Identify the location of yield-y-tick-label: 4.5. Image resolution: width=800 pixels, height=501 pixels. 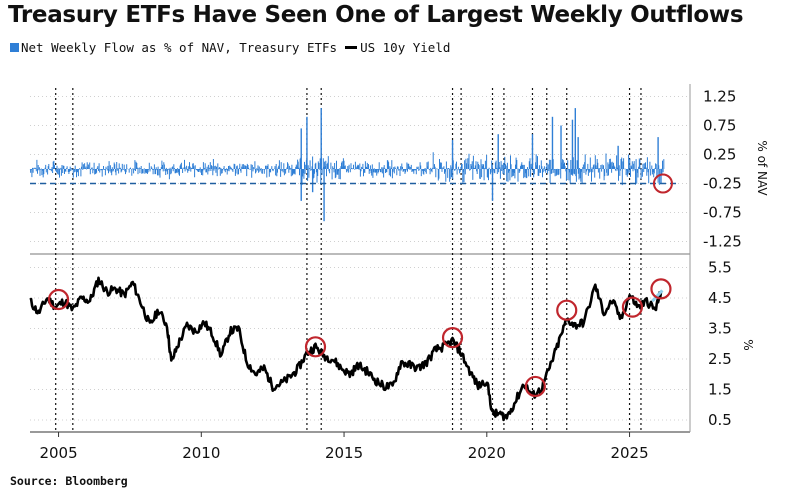
(720, 298).